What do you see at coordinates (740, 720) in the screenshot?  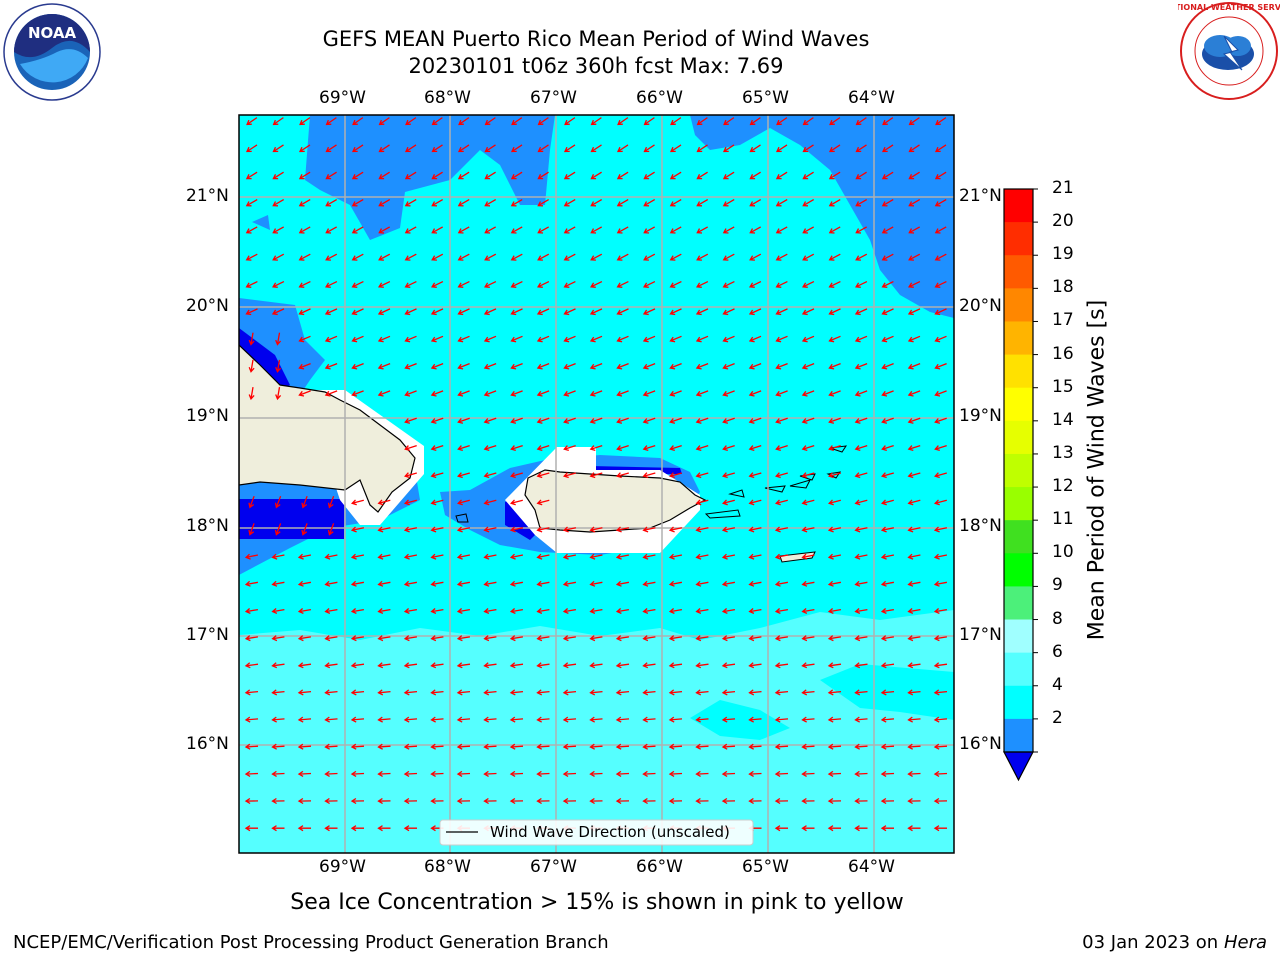 I see `ocean-patch` at bounding box center [740, 720].